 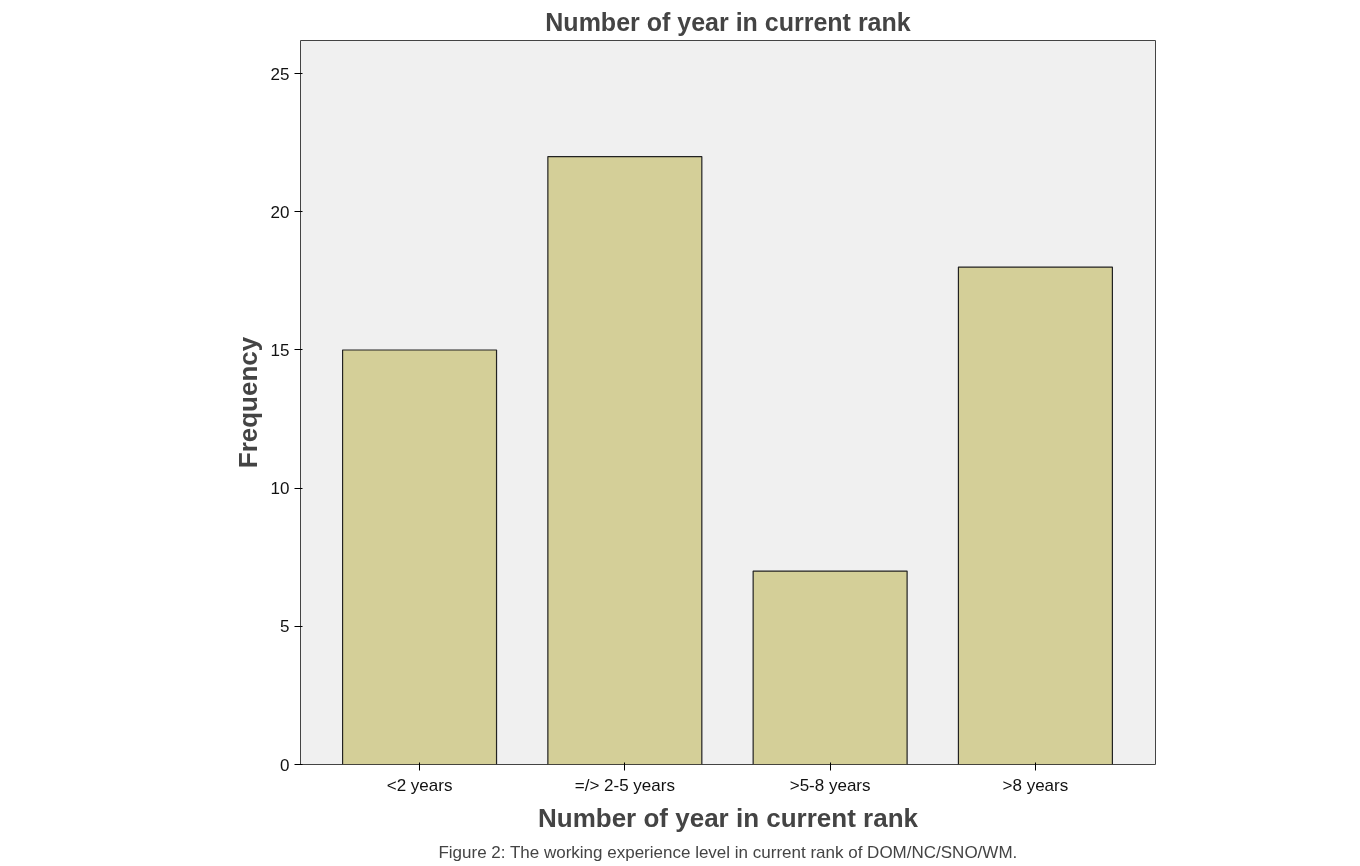 What do you see at coordinates (728, 852) in the screenshot?
I see `caption: Figure 2: The working experience level in current rank of DOM/NC/SNO/WM.` at bounding box center [728, 852].